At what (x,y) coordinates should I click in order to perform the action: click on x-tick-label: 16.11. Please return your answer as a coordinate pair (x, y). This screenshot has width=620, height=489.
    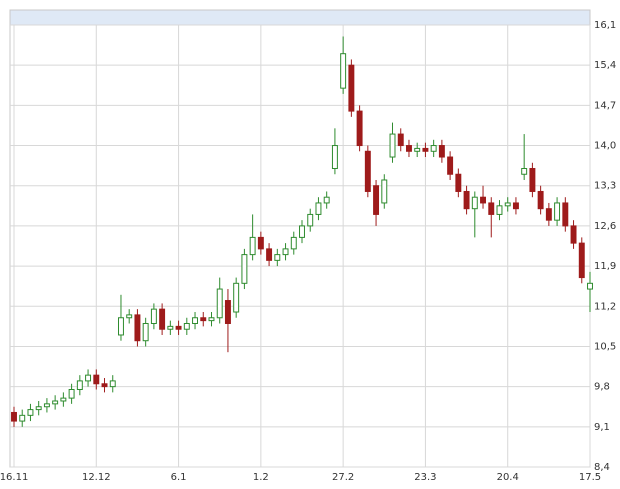
    Looking at the image, I should click on (14, 477).